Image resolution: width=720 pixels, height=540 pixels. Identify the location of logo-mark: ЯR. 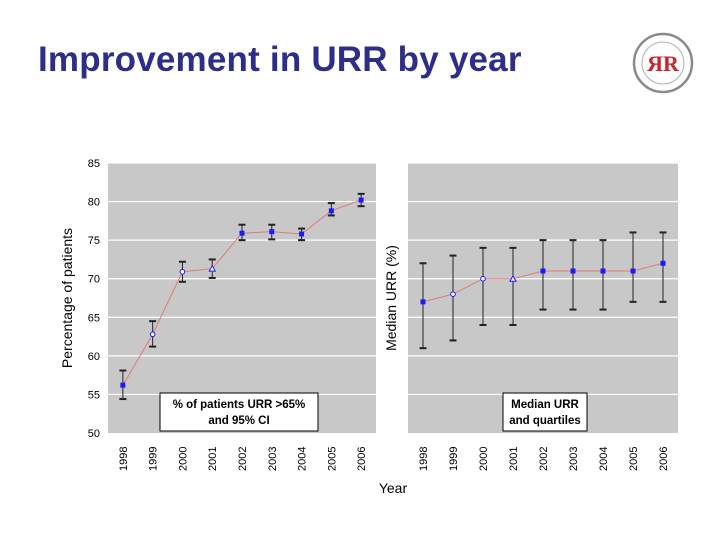
(663, 63).